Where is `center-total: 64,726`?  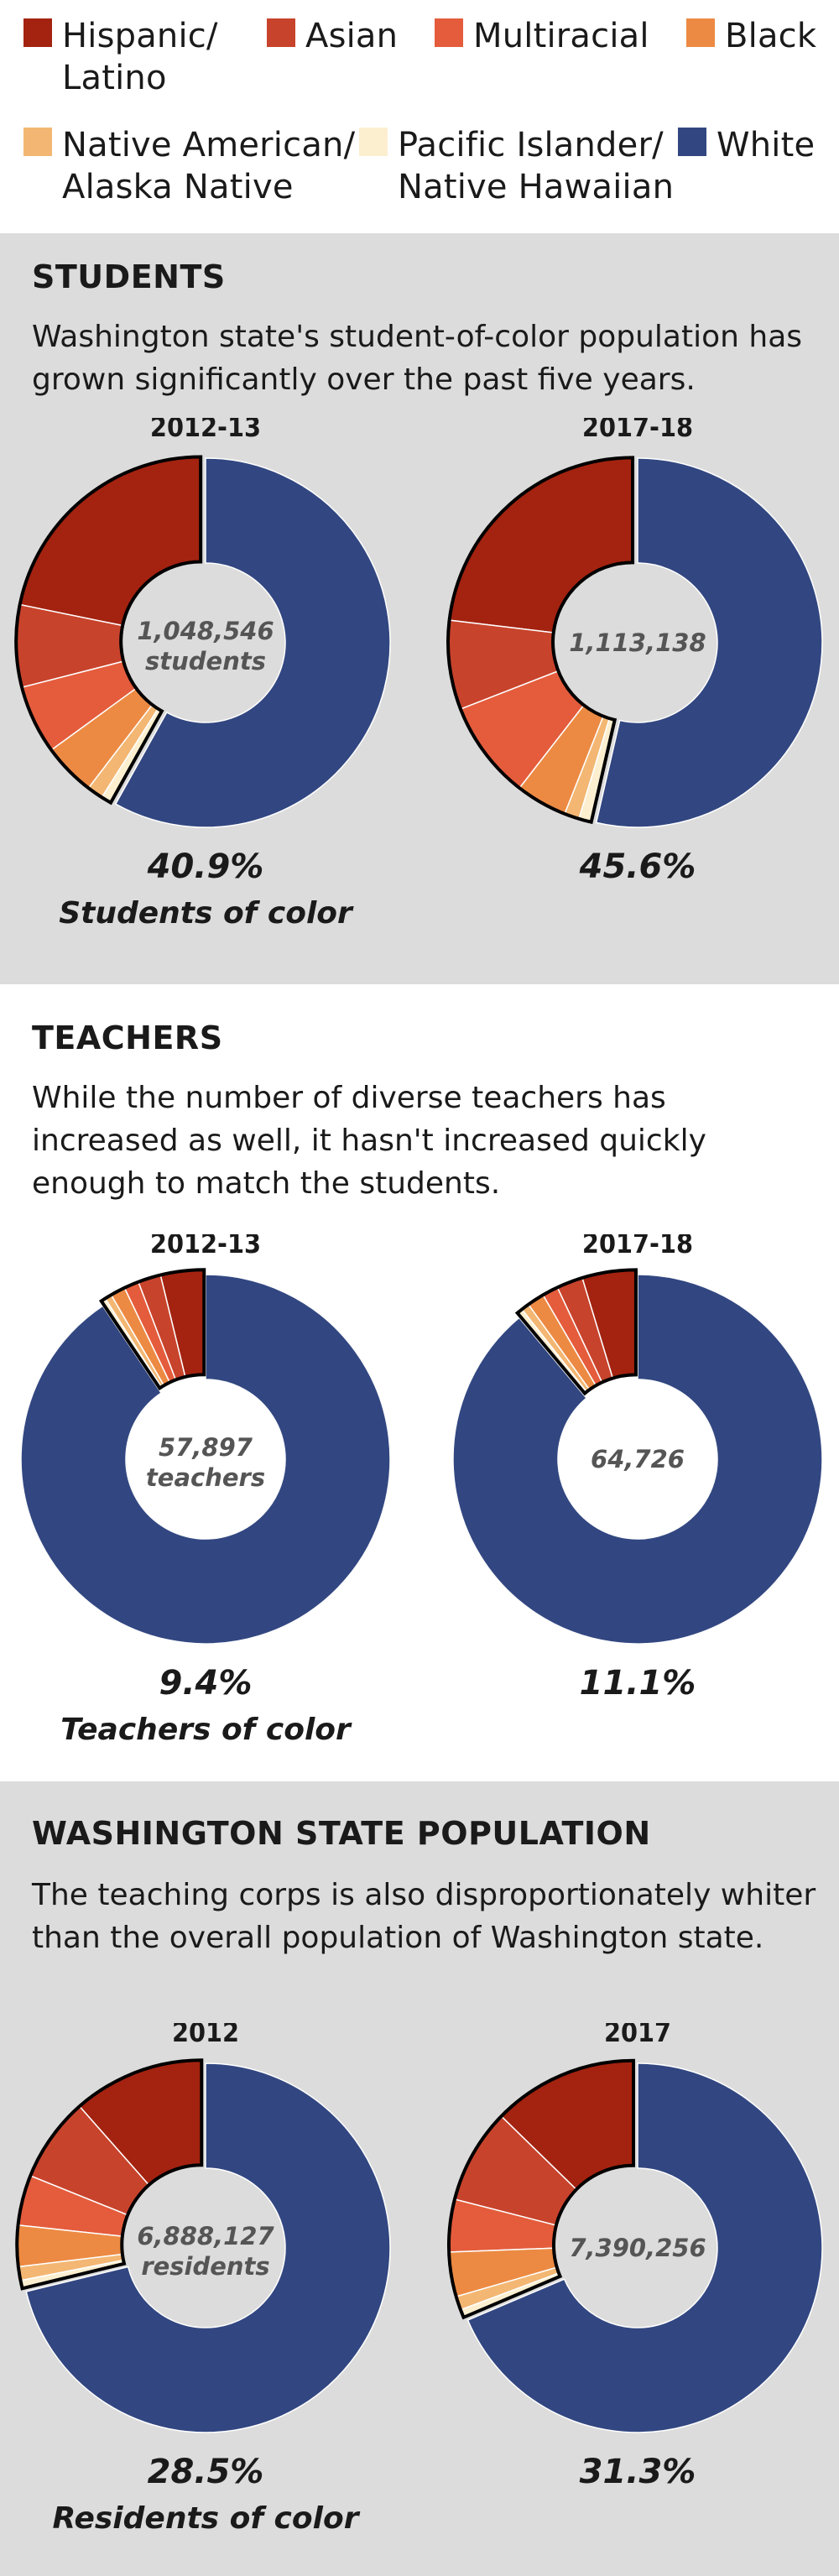 center-total: 64,726 is located at coordinates (638, 1459).